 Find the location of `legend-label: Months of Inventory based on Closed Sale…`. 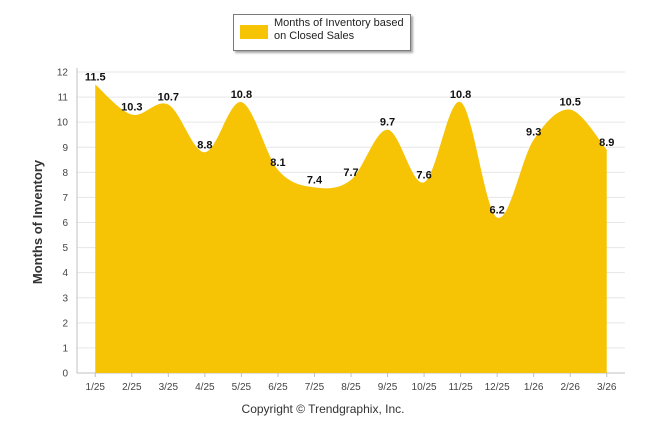

legend-label: Months of Inventory based on Closed Sale… is located at coordinates (339, 29).